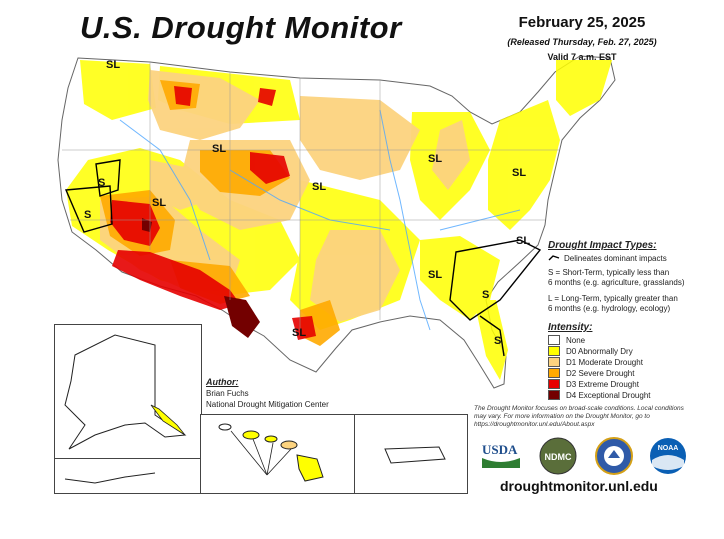 This screenshot has height=539, width=724. I want to click on hawaii-inset, so click(278, 454).